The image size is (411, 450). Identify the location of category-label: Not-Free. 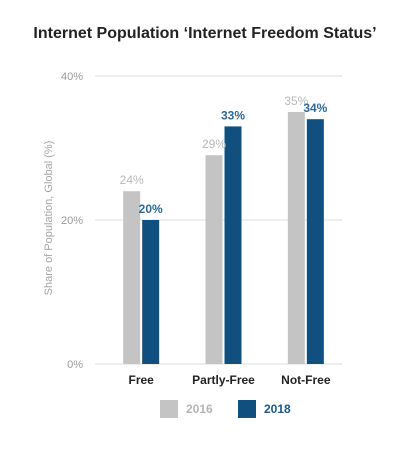
(306, 380).